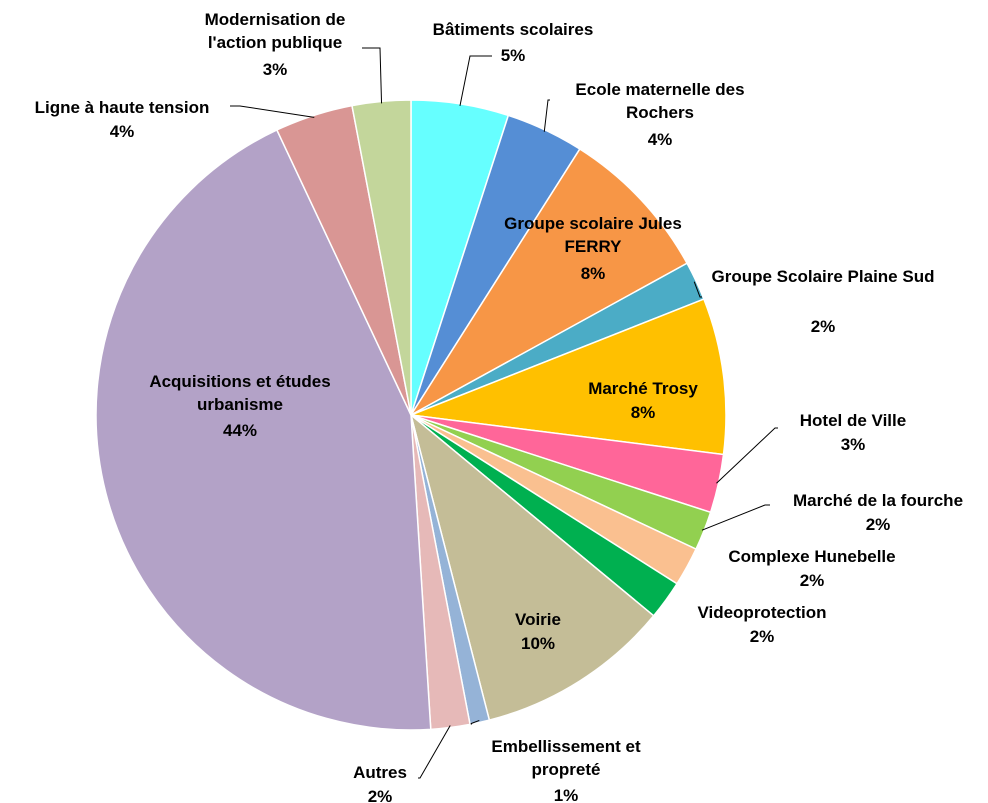  Describe the element at coordinates (853, 420) in the screenshot. I see `slice-label: Hotel de Ville` at that location.